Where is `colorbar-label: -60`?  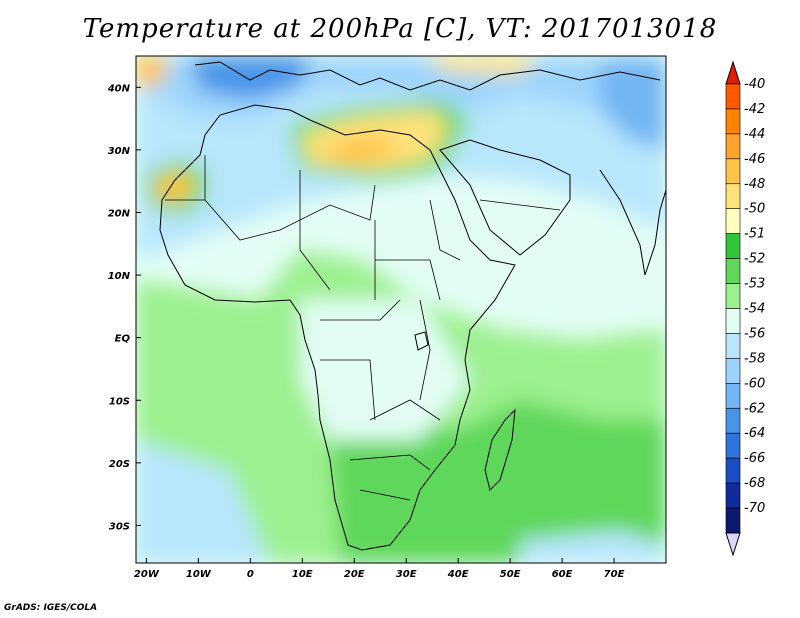
colorbar-label: -60 is located at coordinates (754, 383).